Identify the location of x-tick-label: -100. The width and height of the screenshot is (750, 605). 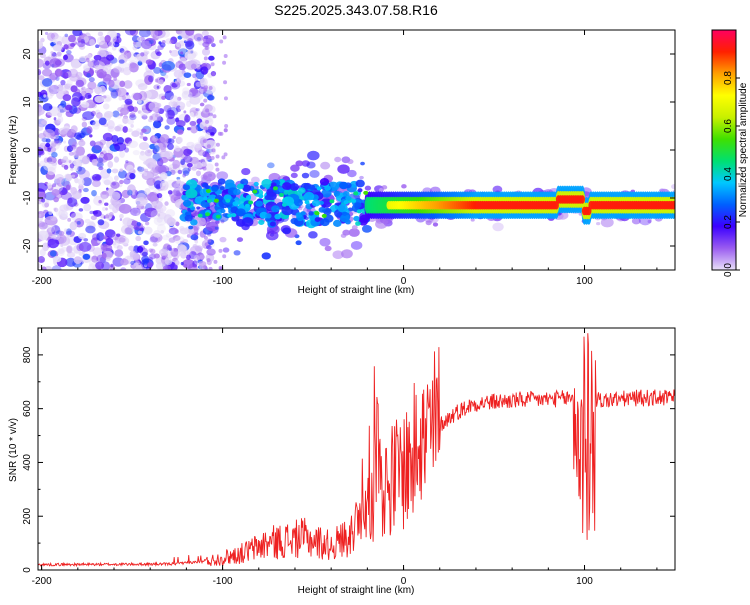
(223, 581).